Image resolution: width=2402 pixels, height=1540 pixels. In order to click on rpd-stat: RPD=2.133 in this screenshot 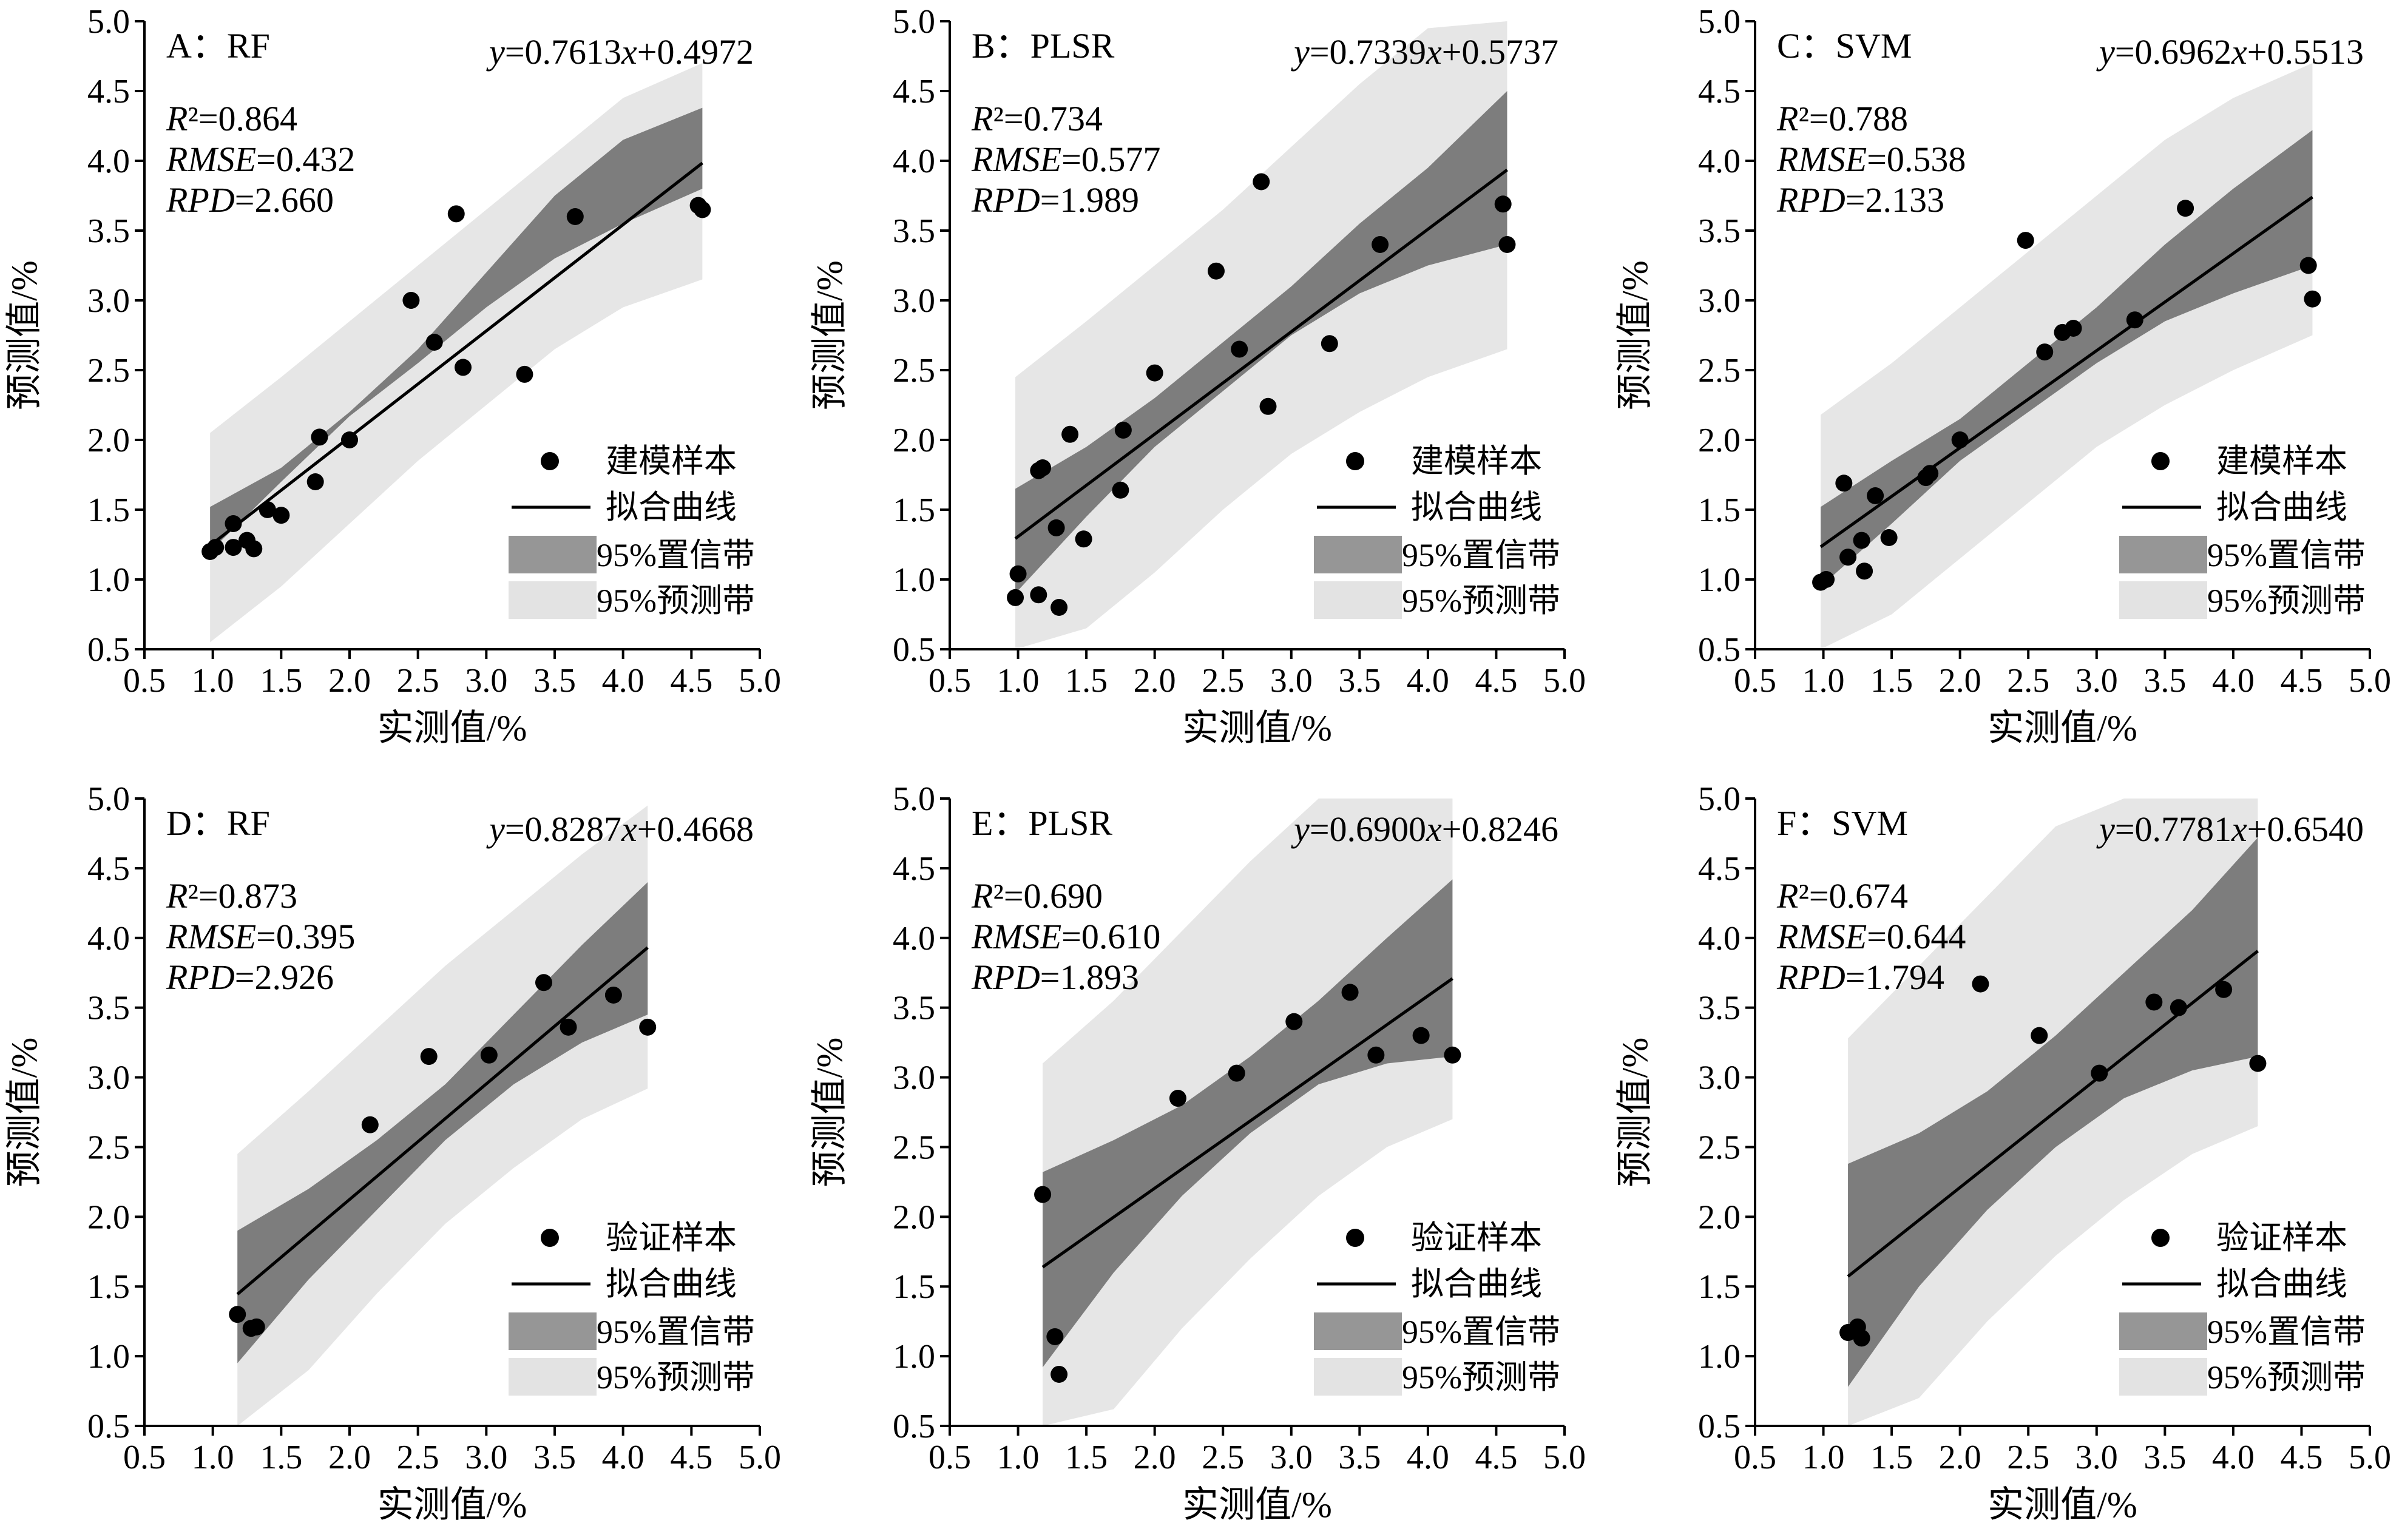, I will do `click(1860, 200)`.